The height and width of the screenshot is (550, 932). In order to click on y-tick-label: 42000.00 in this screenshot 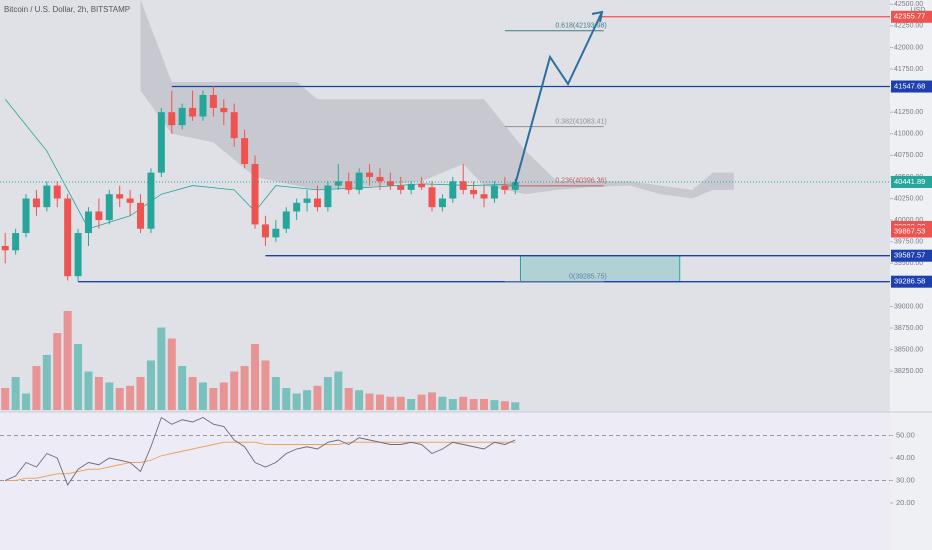, I will do `click(908, 47)`.